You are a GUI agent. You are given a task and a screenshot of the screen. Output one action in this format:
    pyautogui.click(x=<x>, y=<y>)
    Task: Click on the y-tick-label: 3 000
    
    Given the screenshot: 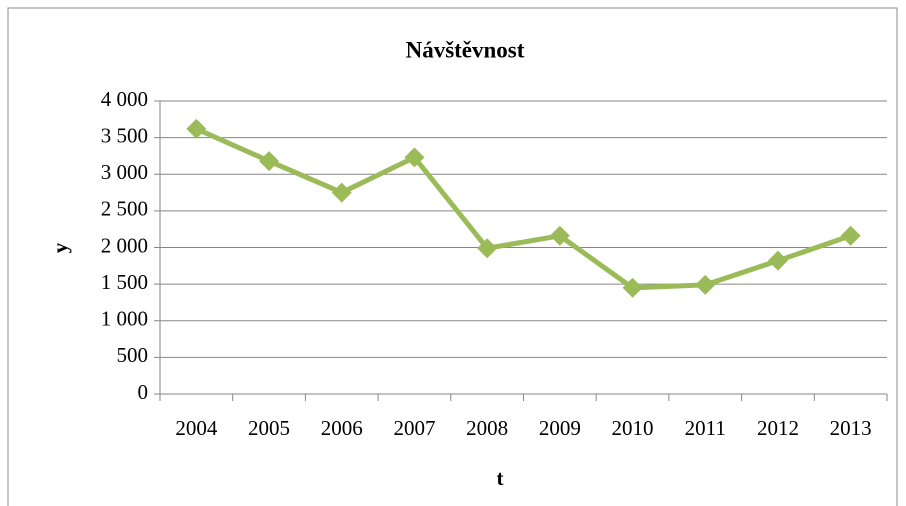 What is the action you would take?
    pyautogui.click(x=124, y=172)
    